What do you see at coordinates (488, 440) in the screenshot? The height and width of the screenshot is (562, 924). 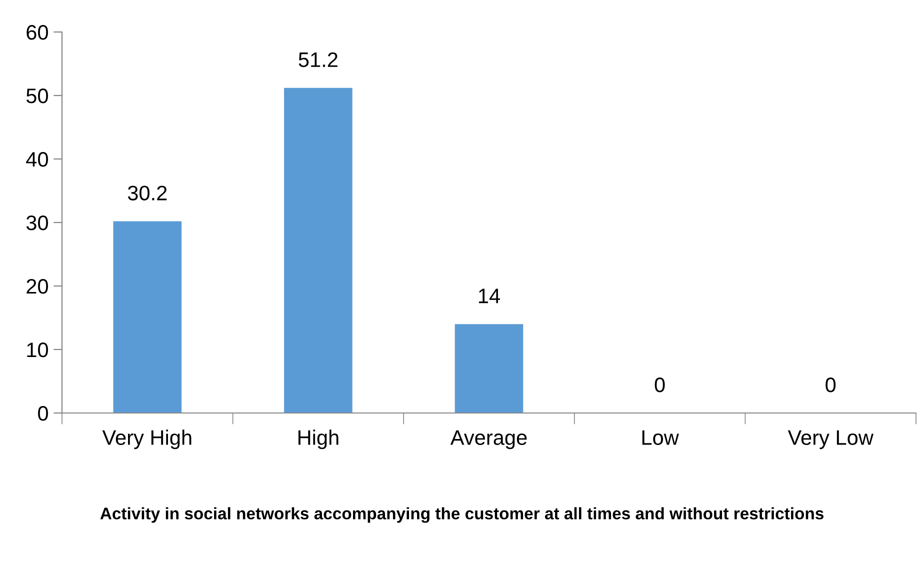 I see `x-tick-label: Average` at bounding box center [488, 440].